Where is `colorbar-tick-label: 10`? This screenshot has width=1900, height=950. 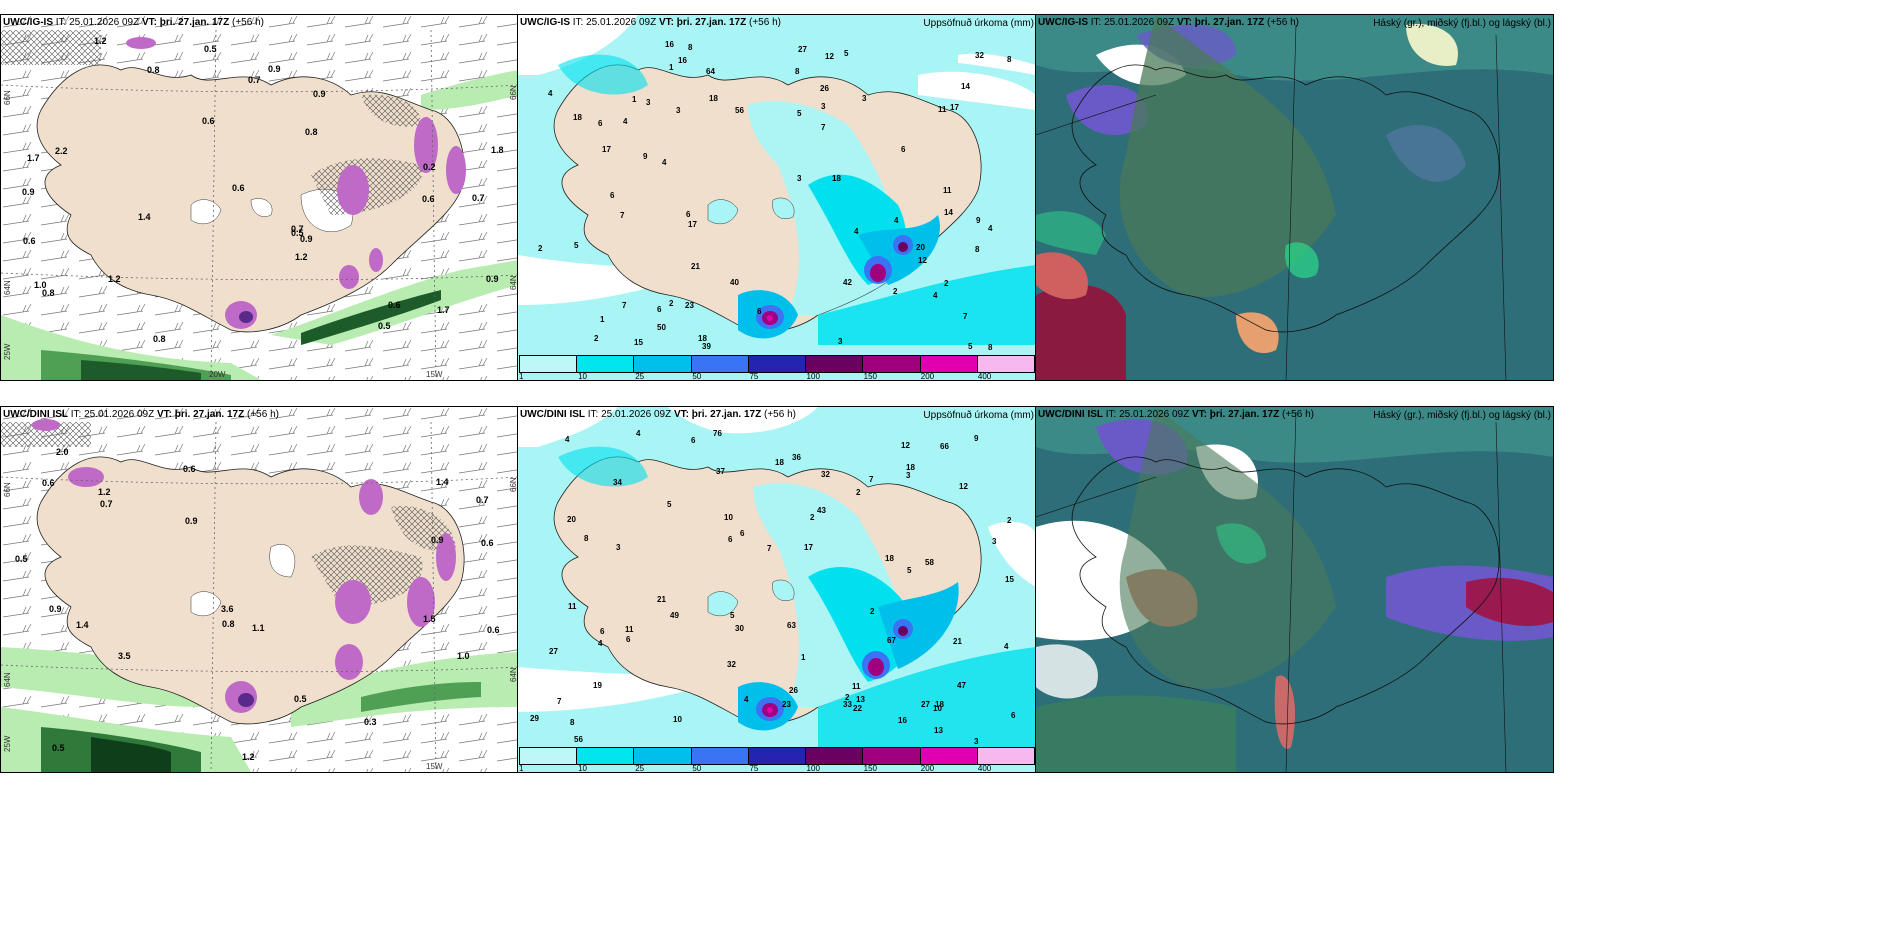
colorbar-tick-label: 10 is located at coordinates (583, 376).